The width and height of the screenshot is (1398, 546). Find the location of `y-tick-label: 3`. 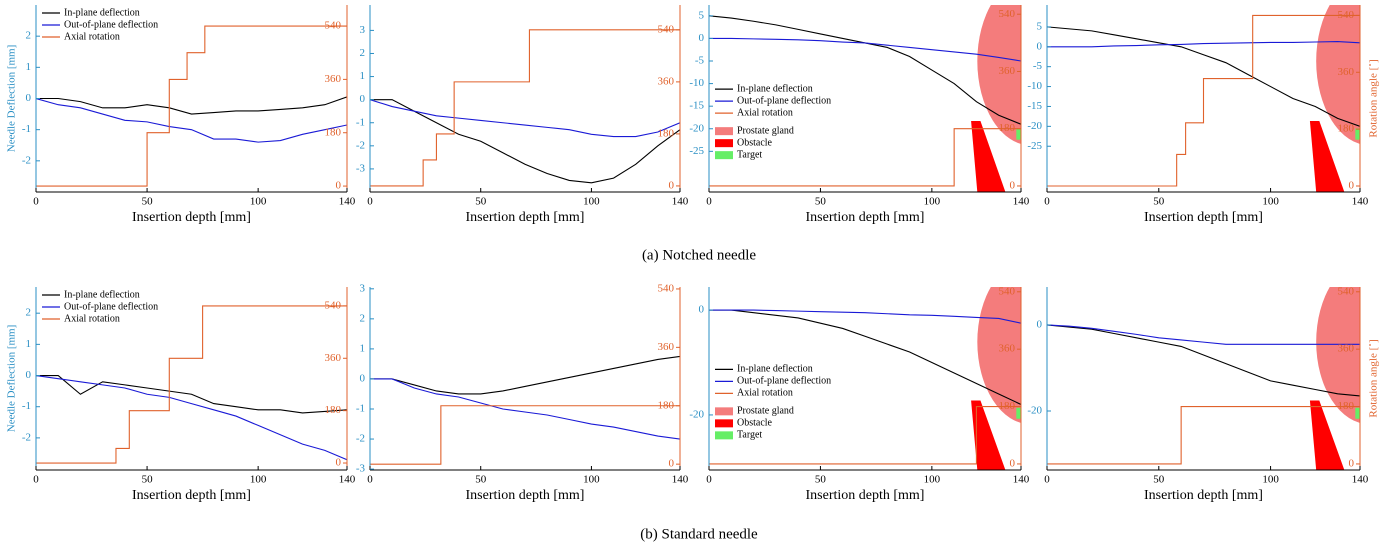

y-tick-label: 3 is located at coordinates (363, 288).